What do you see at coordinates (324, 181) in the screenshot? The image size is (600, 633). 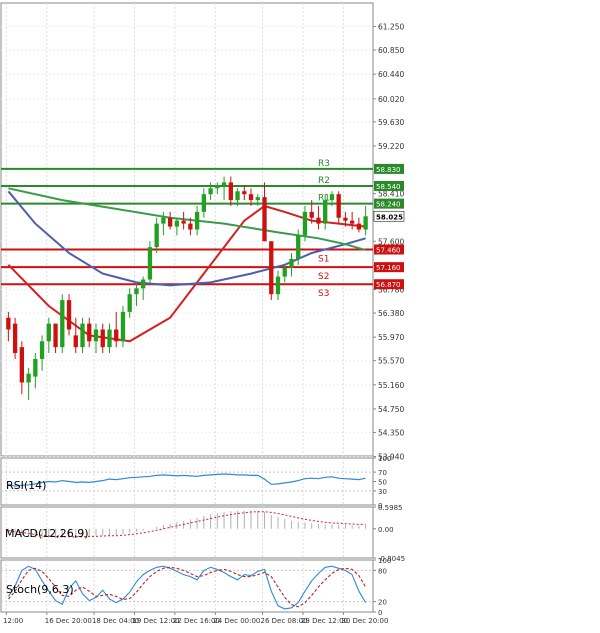 I see `level-name-r2: R2` at bounding box center [324, 181].